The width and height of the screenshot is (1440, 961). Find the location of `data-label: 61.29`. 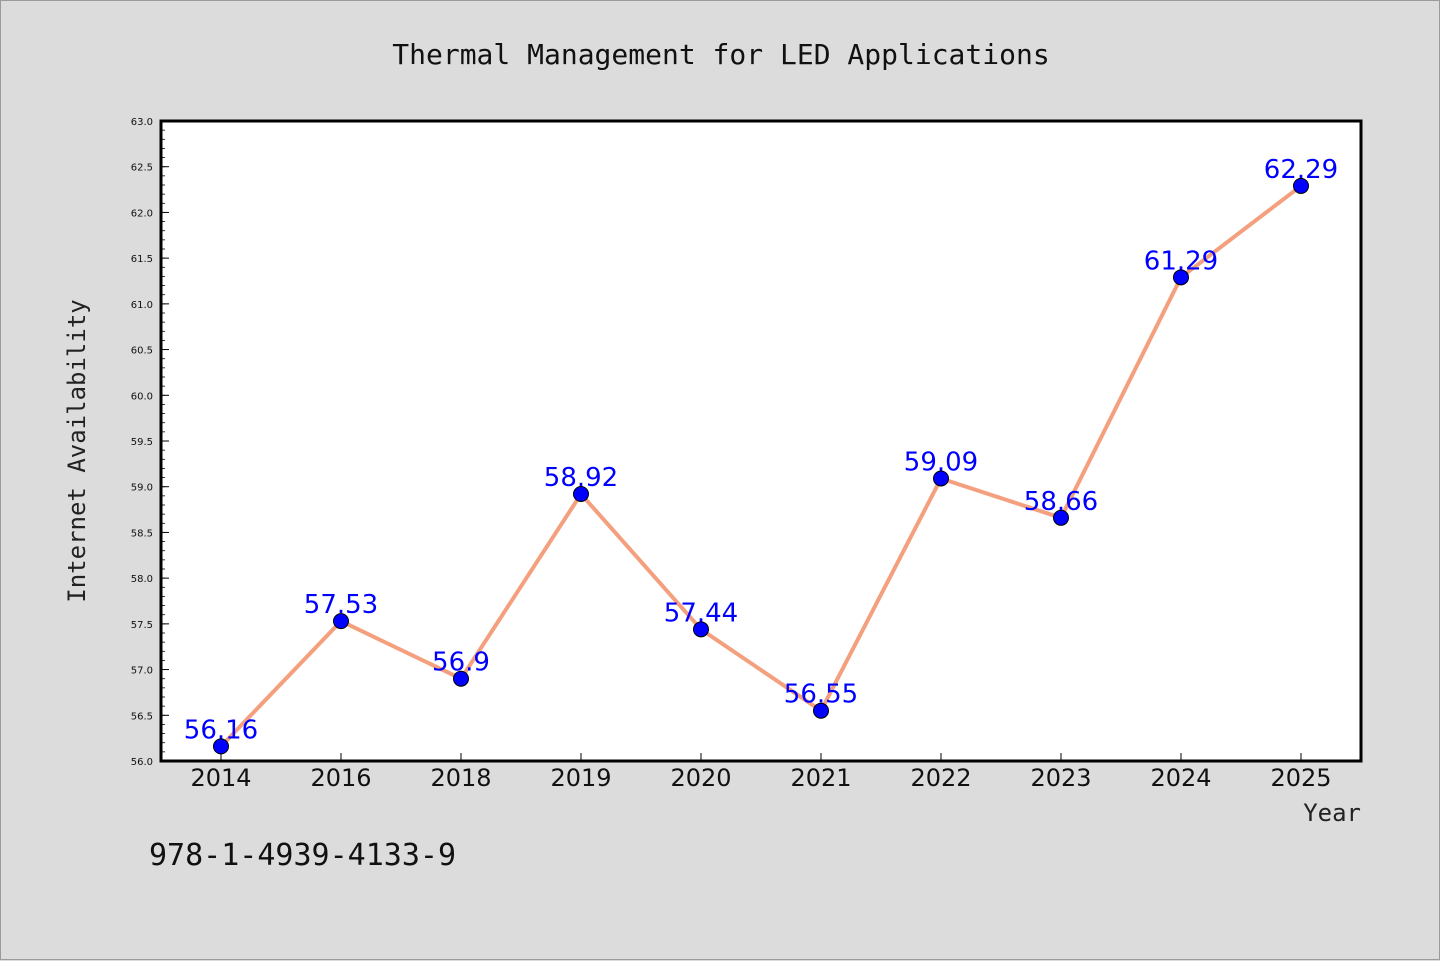

data-label: 61.29 is located at coordinates (1181, 261).